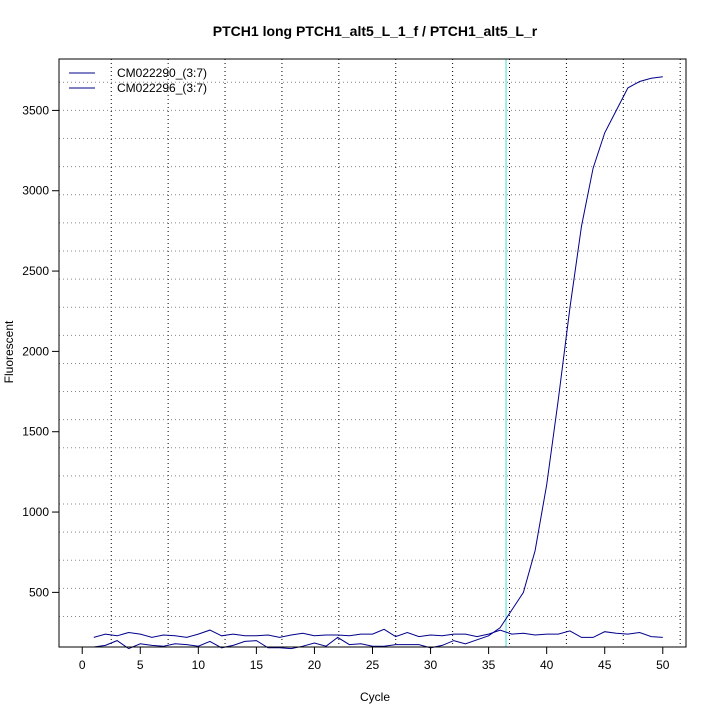  I want to click on x-tick-label: 5, so click(140, 665).